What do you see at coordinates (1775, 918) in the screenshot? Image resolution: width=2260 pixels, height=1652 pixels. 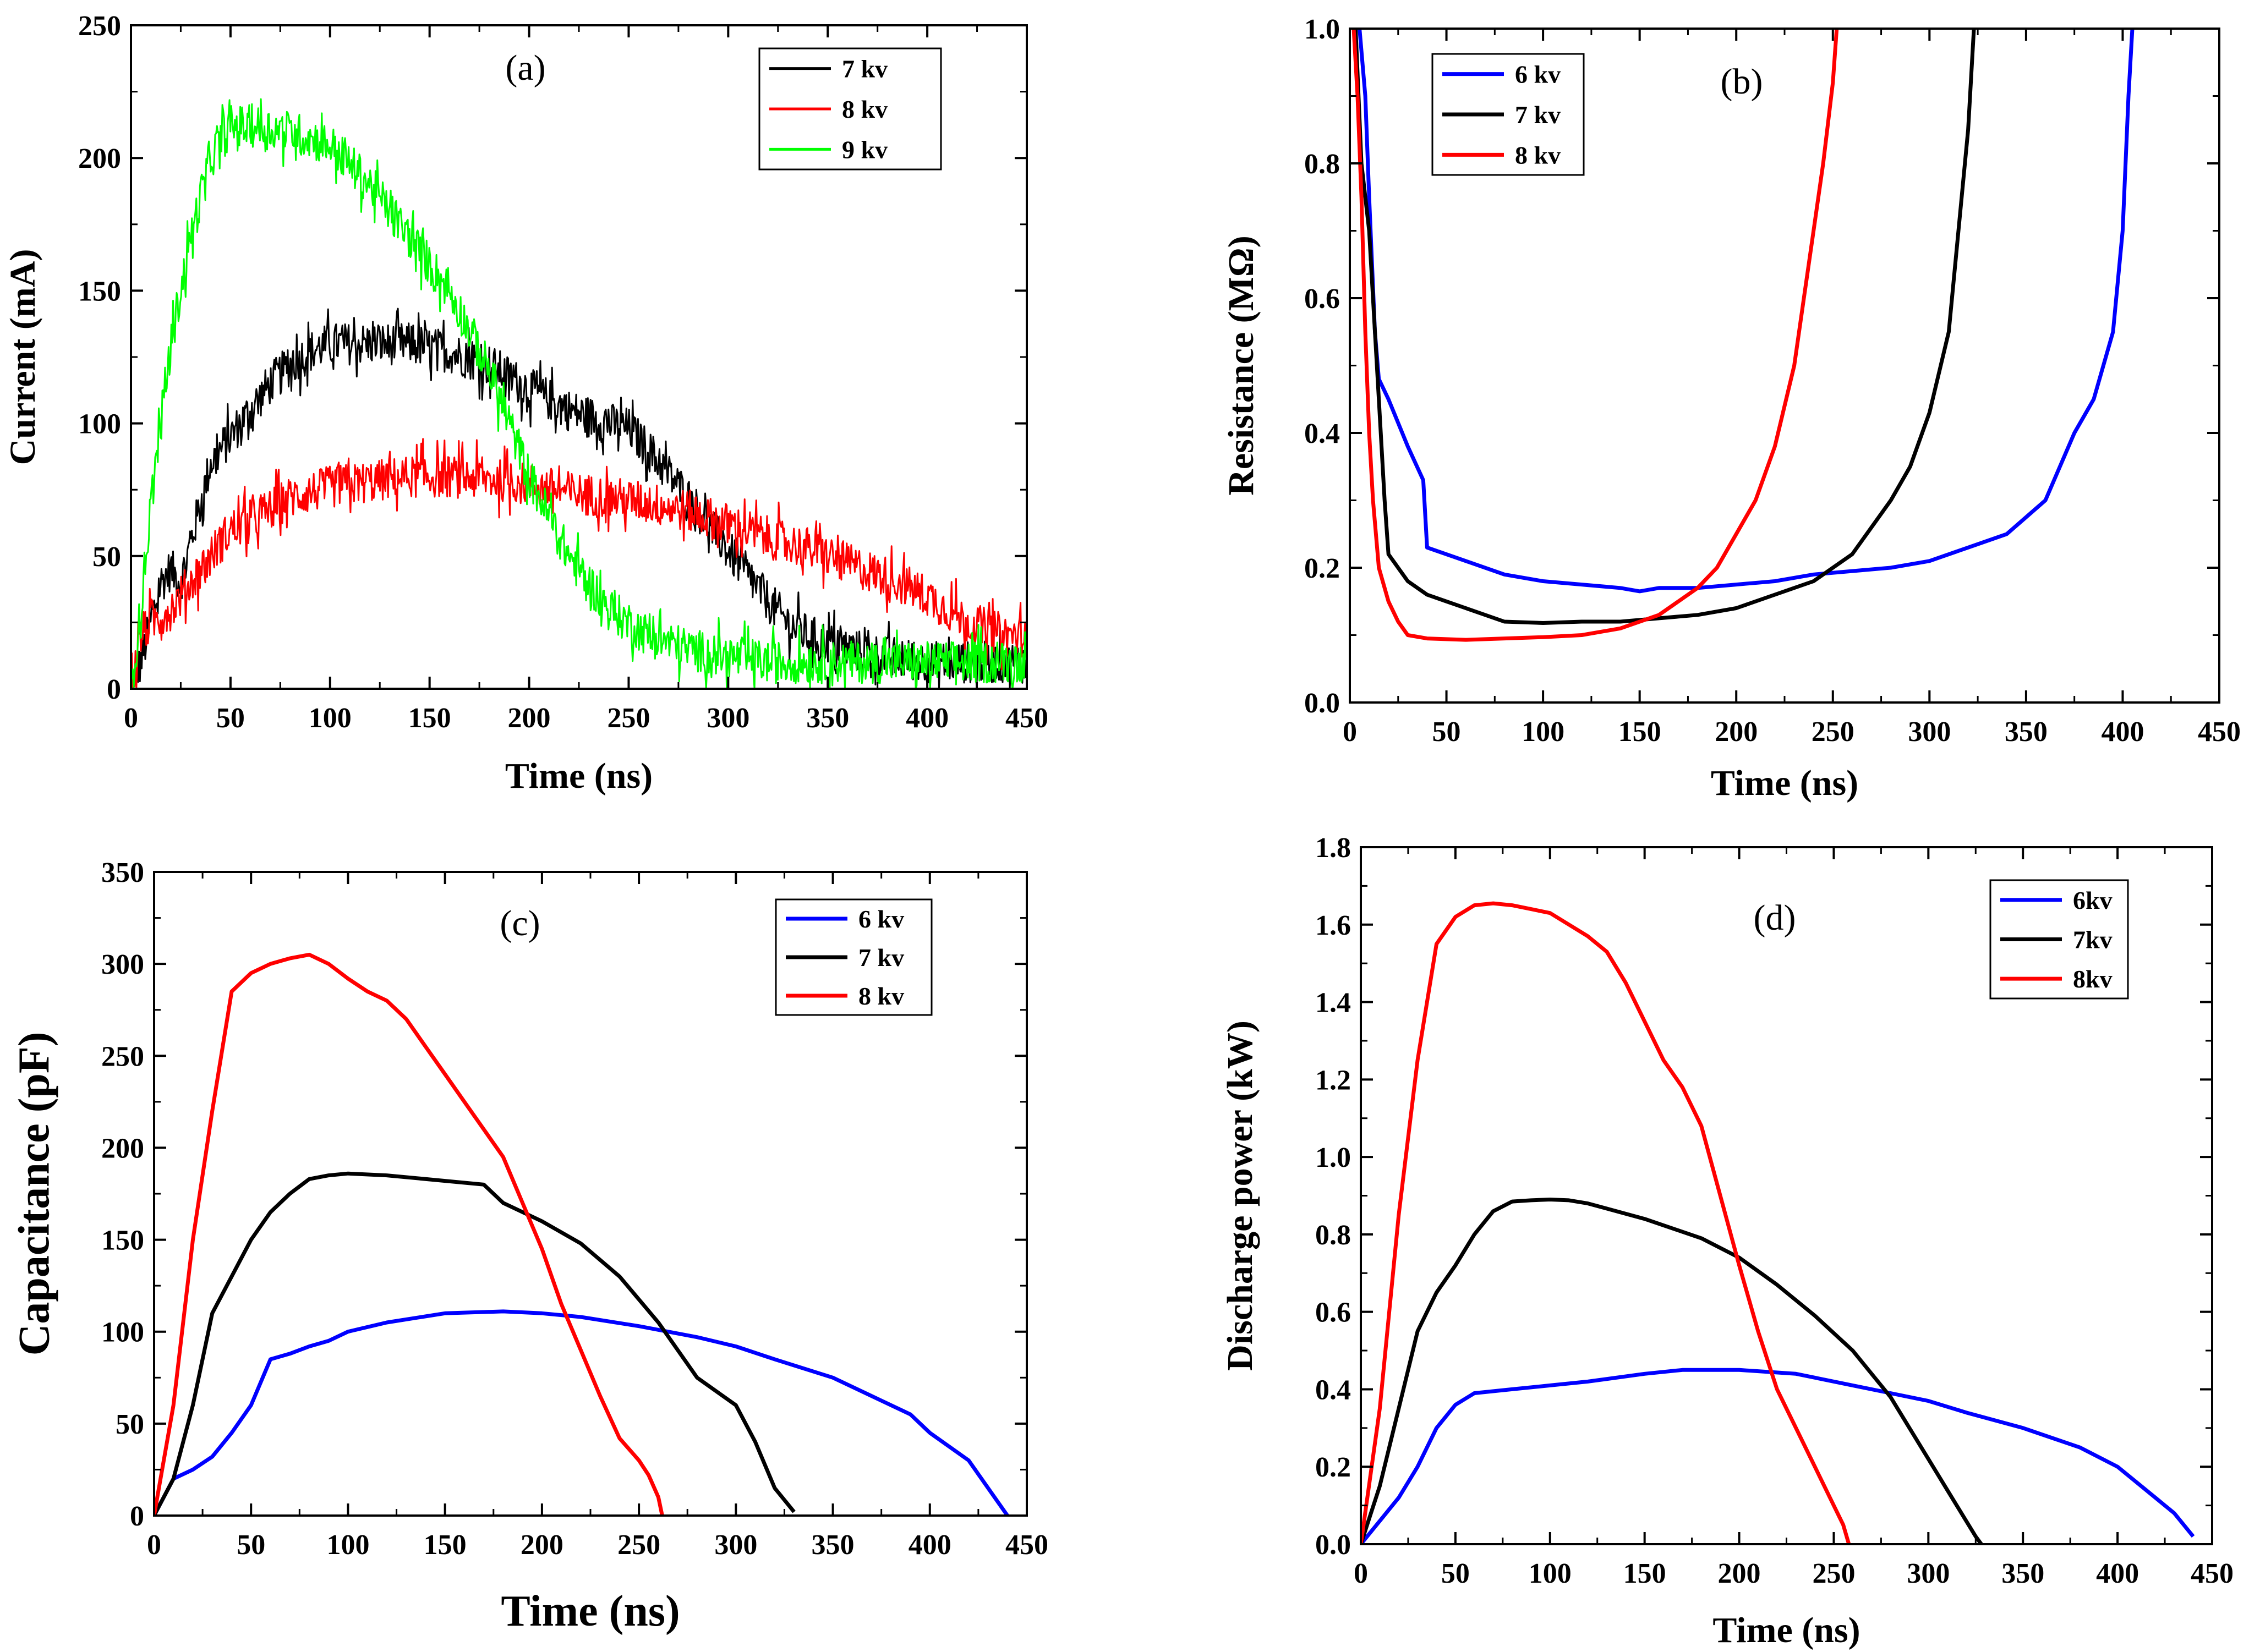 I see `panel-label: (d)` at bounding box center [1775, 918].